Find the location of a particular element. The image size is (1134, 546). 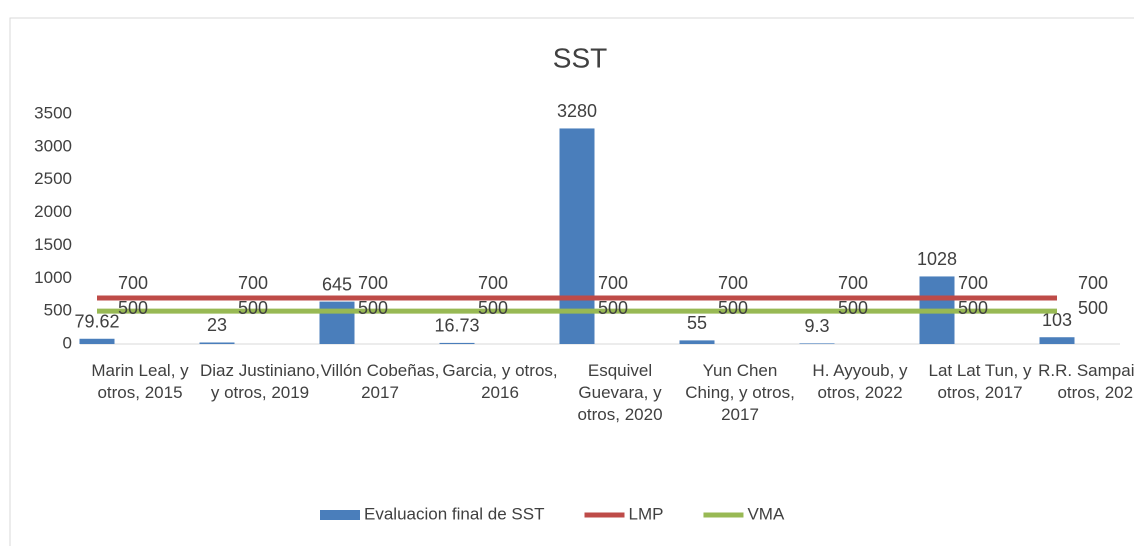

x-tick-label: Yun Chen Ching, y otros, 2017 is located at coordinates (740, 392).